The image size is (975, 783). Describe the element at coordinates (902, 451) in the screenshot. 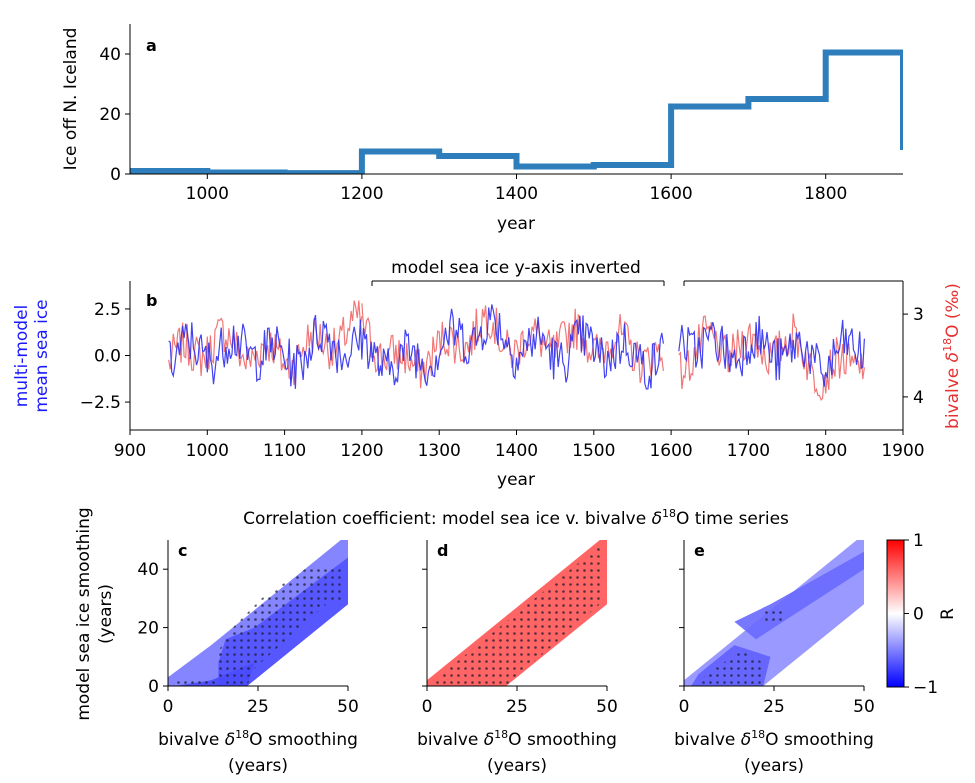

I see `x-tick-label: 1900` at that location.